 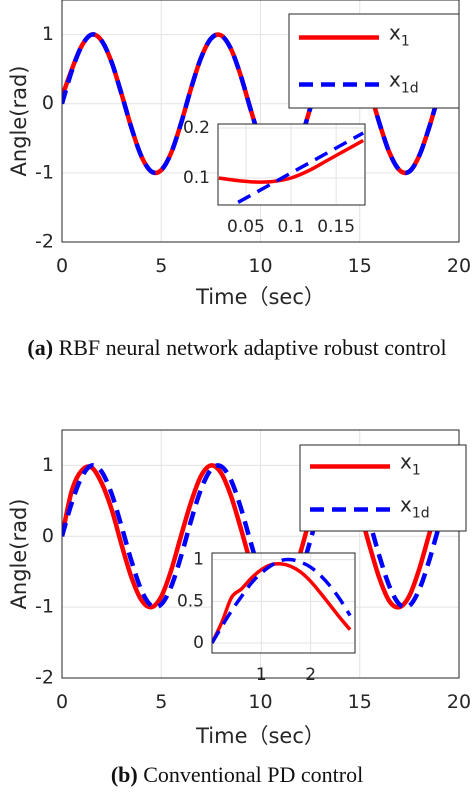 I want to click on y-tick-label: 0.5, so click(x=190, y=601).